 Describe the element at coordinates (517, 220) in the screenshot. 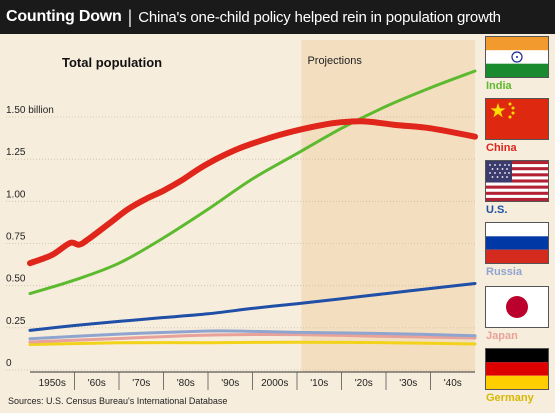

I see `flag-legend: India China` at that location.